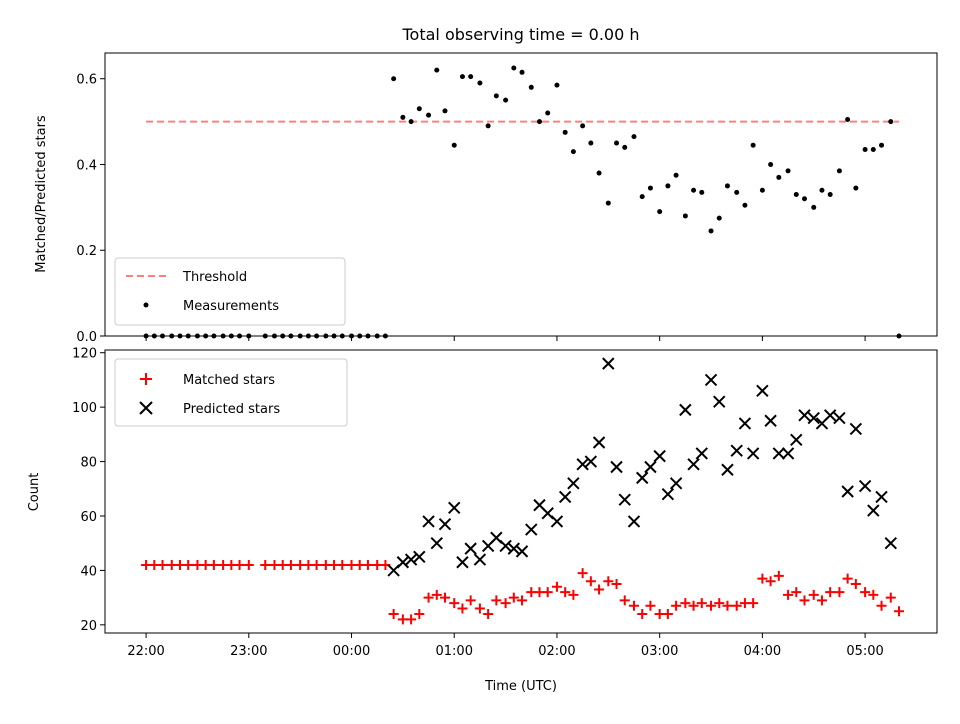 This screenshot has width=960, height=724. What do you see at coordinates (146, 379) in the screenshot?
I see `legend-matched-swatch` at bounding box center [146, 379].